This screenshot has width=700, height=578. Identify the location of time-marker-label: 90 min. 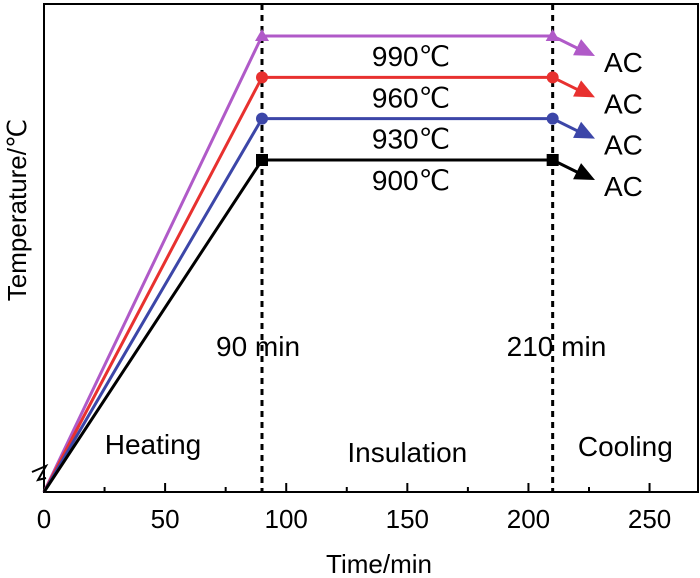
(258, 346).